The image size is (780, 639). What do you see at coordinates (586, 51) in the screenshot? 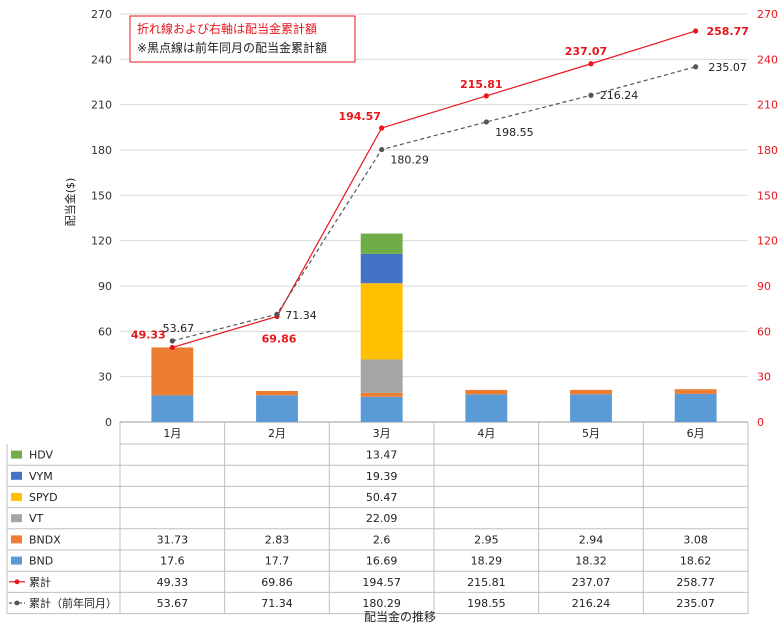
I see `cumulative-data-label: 237.07` at bounding box center [586, 51].